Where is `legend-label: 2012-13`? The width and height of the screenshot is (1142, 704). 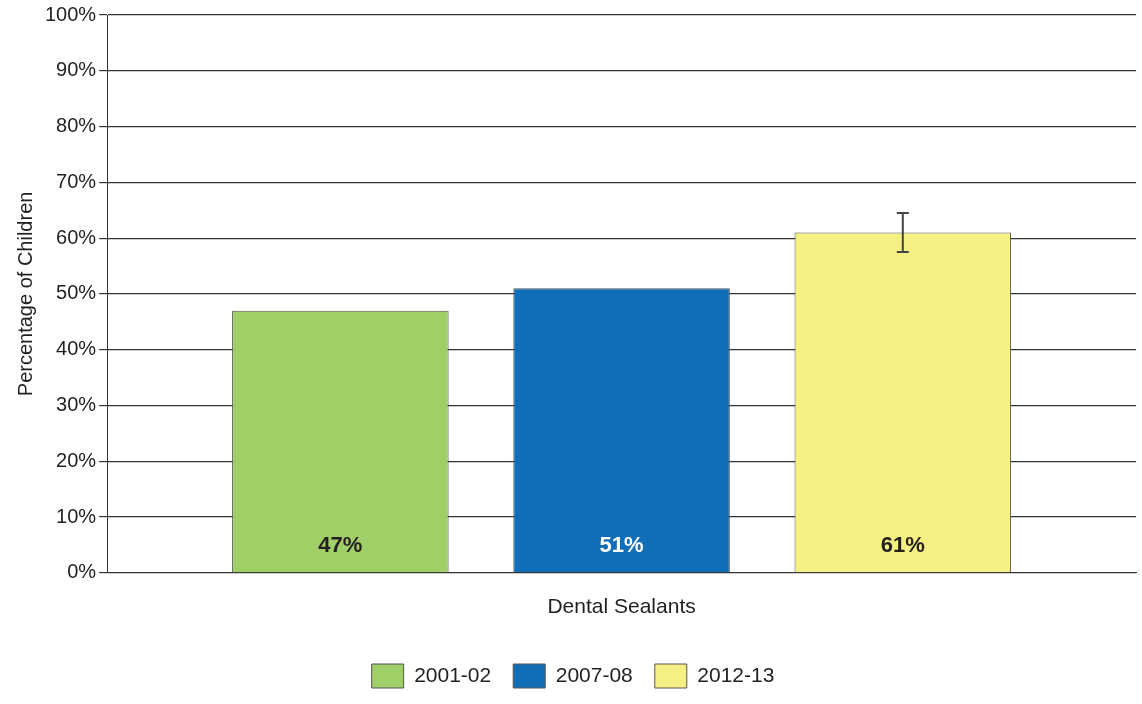
legend-label: 2012-13 is located at coordinates (736, 674).